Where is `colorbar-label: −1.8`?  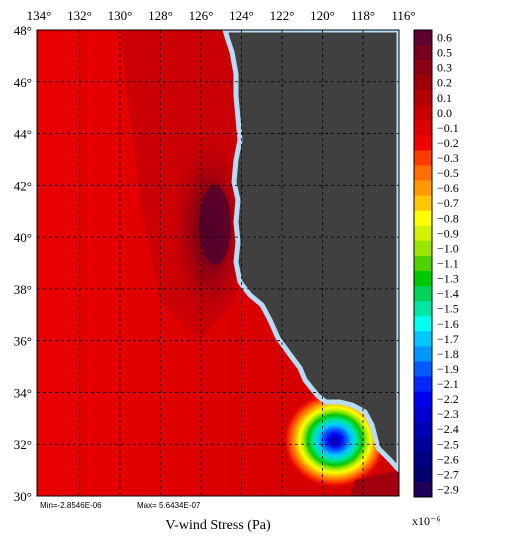
colorbar-label: −1.8 is located at coordinates (448, 354).